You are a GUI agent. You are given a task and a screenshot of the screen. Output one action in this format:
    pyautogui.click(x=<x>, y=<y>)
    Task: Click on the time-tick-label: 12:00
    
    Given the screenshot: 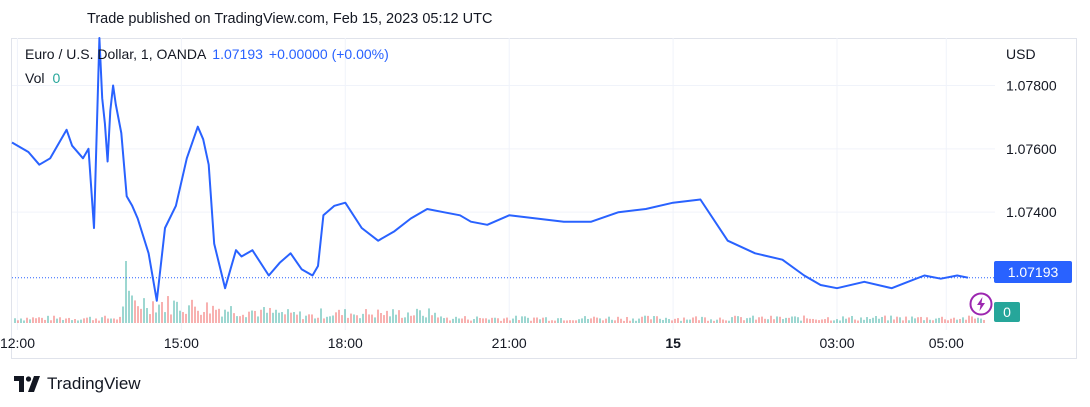 What is the action you would take?
    pyautogui.click(x=17, y=343)
    